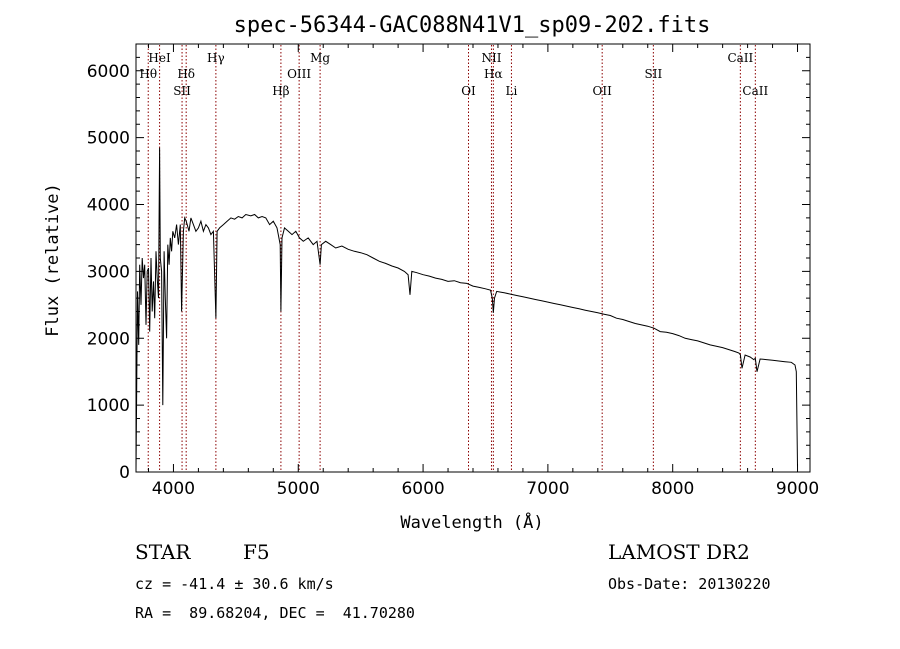  Describe the element at coordinates (654, 74) in the screenshot. I see `marker-label-13: SII` at that location.